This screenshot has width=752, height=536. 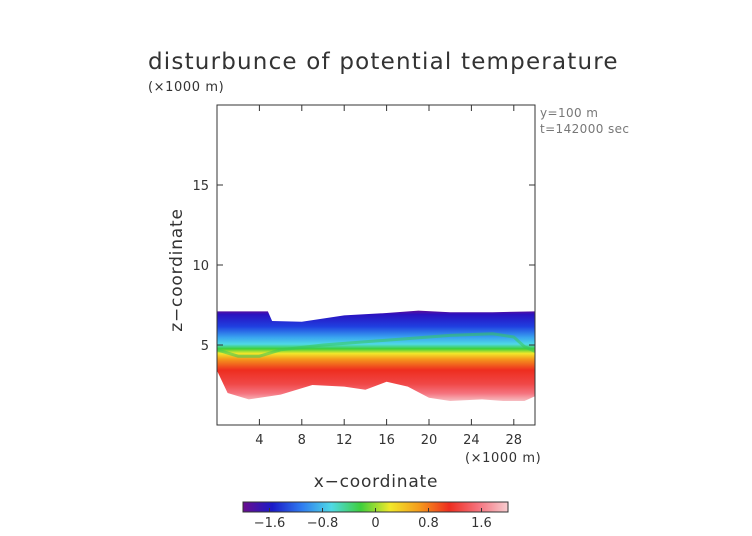 What do you see at coordinates (428, 523) in the screenshot?
I see `colorbar-tick-label: 0.8` at bounding box center [428, 523].